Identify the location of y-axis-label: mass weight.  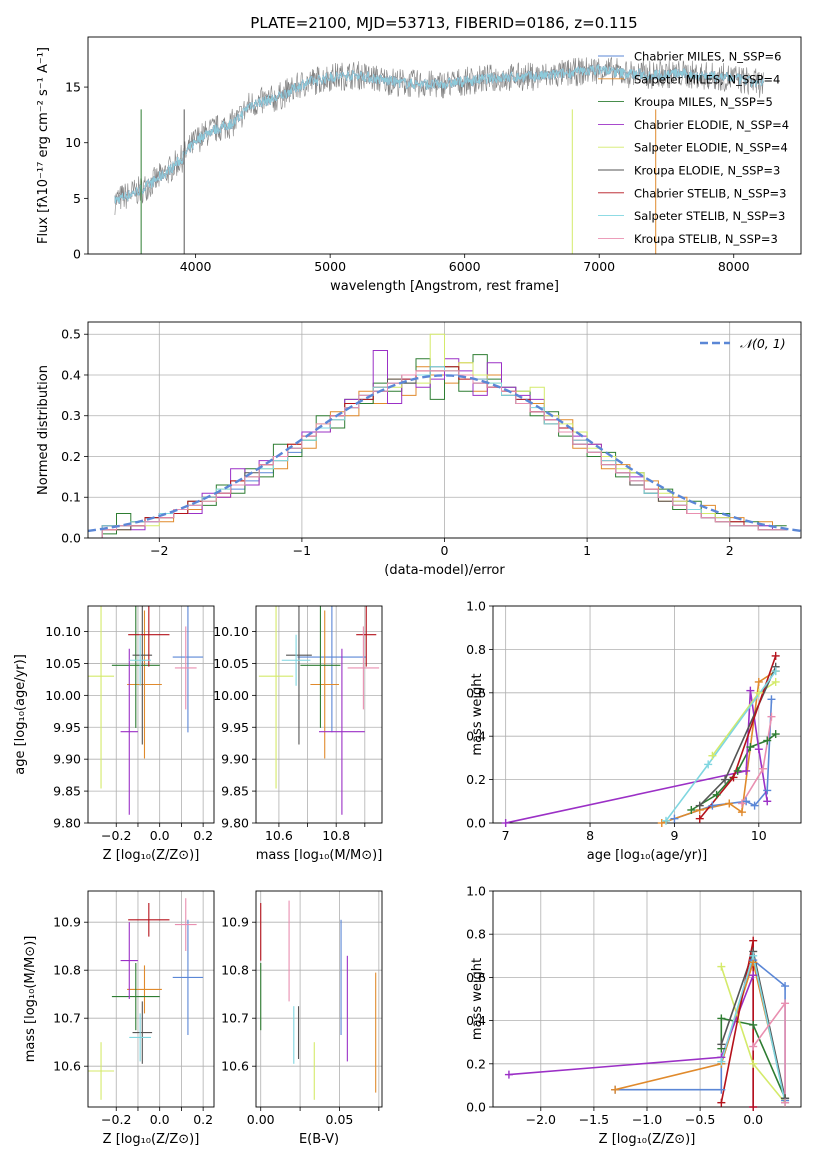
(477, 999).